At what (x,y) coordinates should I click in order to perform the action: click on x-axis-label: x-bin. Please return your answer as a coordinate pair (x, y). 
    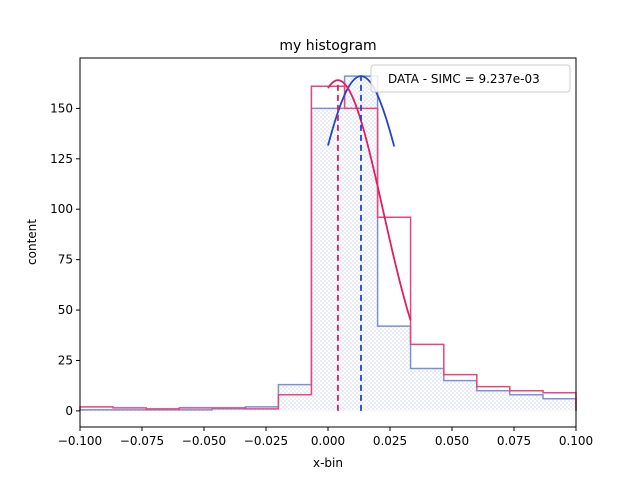
    Looking at the image, I should click on (328, 463).